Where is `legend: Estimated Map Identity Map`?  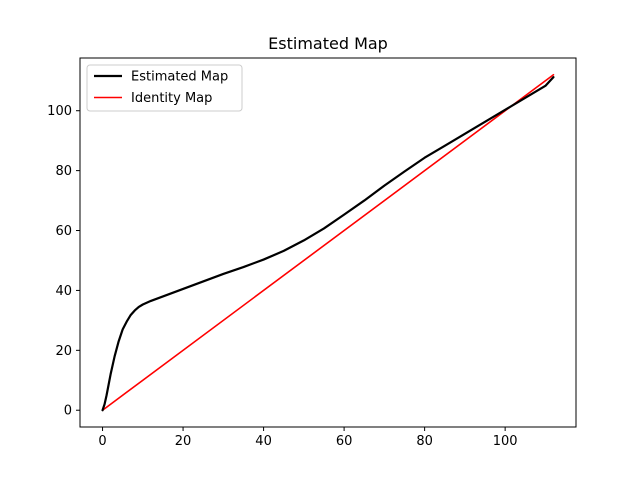 legend: Estimated Map Identity Map is located at coordinates (164, 88).